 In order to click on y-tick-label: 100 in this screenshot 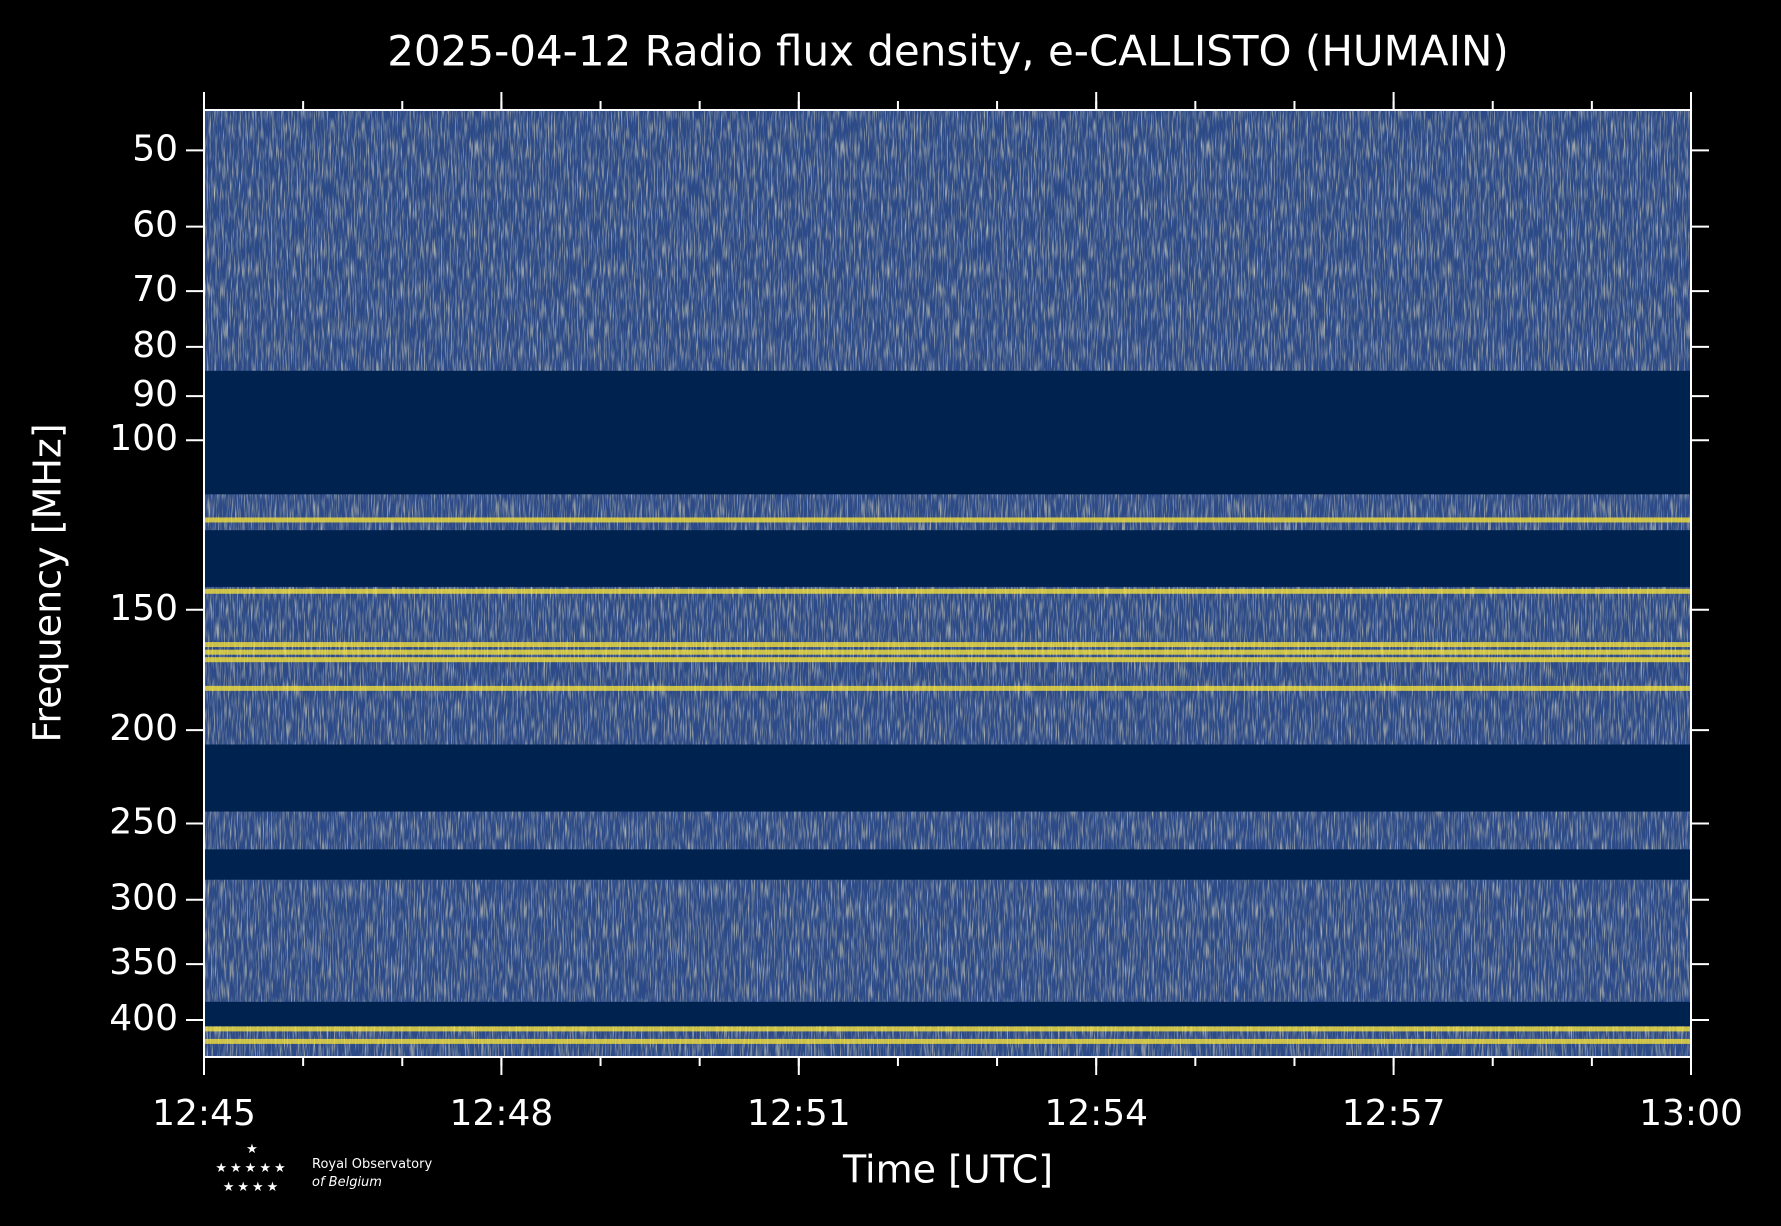, I will do `click(143, 438)`.